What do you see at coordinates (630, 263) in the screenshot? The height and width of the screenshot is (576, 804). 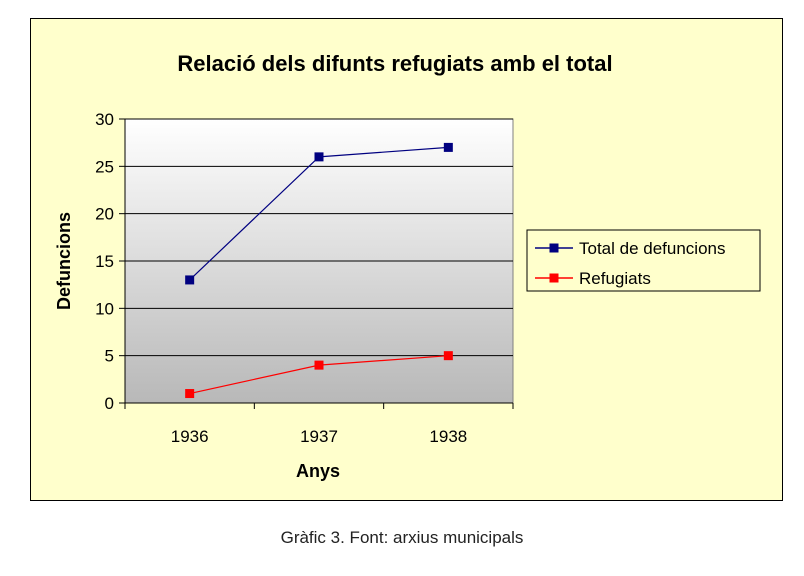 I see `legend-items: Total de defuncions Refugiats` at bounding box center [630, 263].